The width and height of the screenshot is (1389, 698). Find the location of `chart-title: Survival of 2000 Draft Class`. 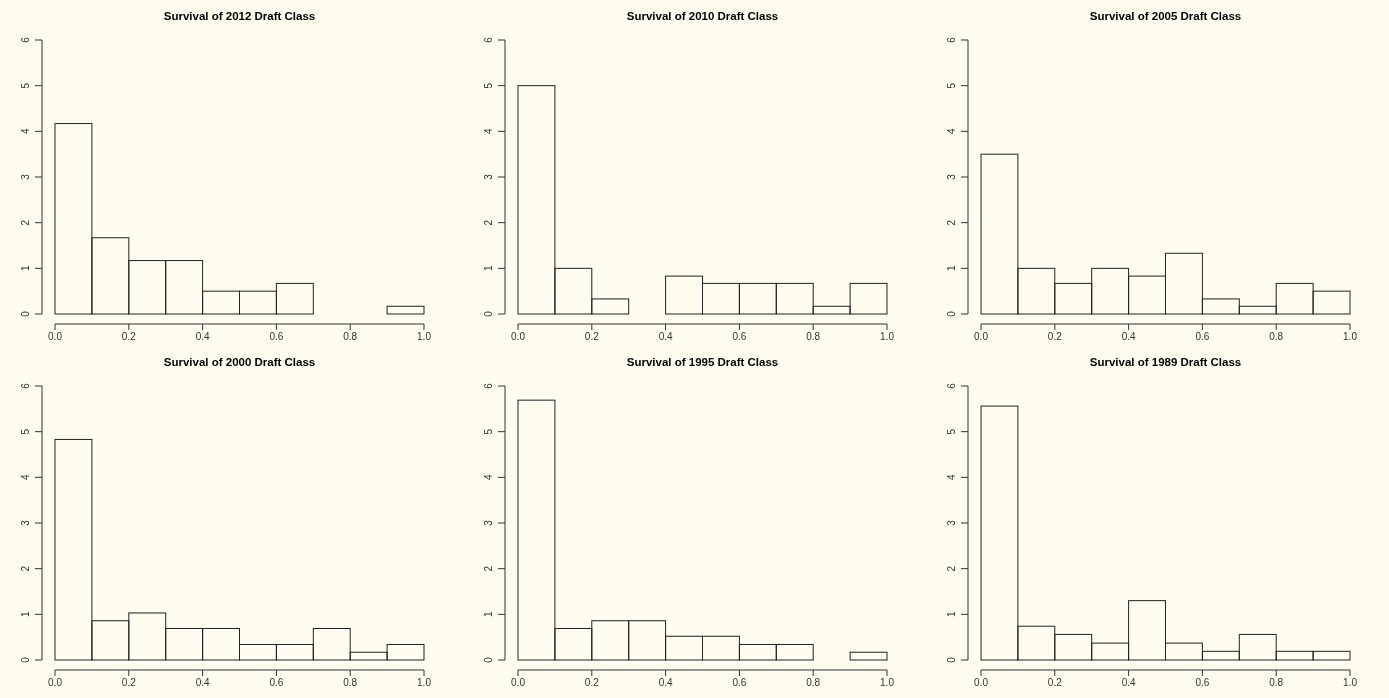

chart-title: Survival of 2000 Draft Class is located at coordinates (239, 362).